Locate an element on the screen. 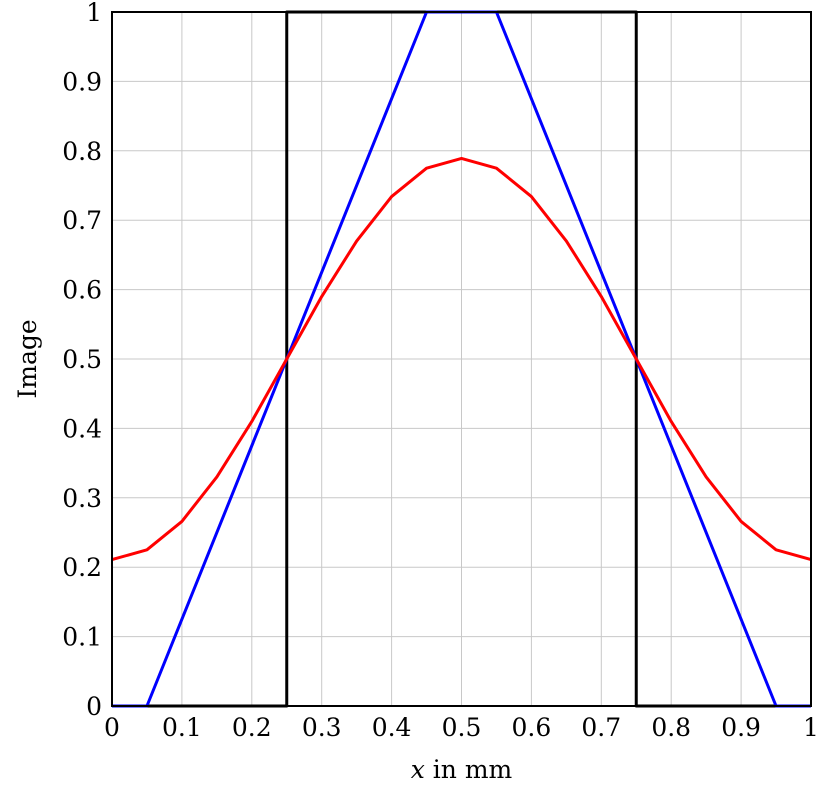  y-tick-label: 0.8 is located at coordinates (82, 151).